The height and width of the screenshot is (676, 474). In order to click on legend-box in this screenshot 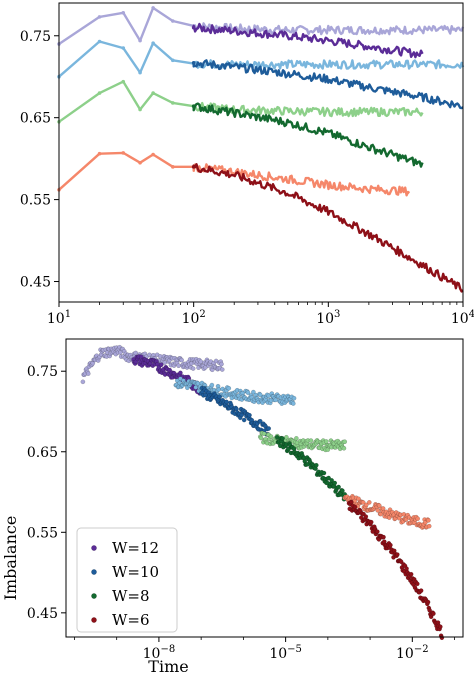, I will do `click(127, 580)`.